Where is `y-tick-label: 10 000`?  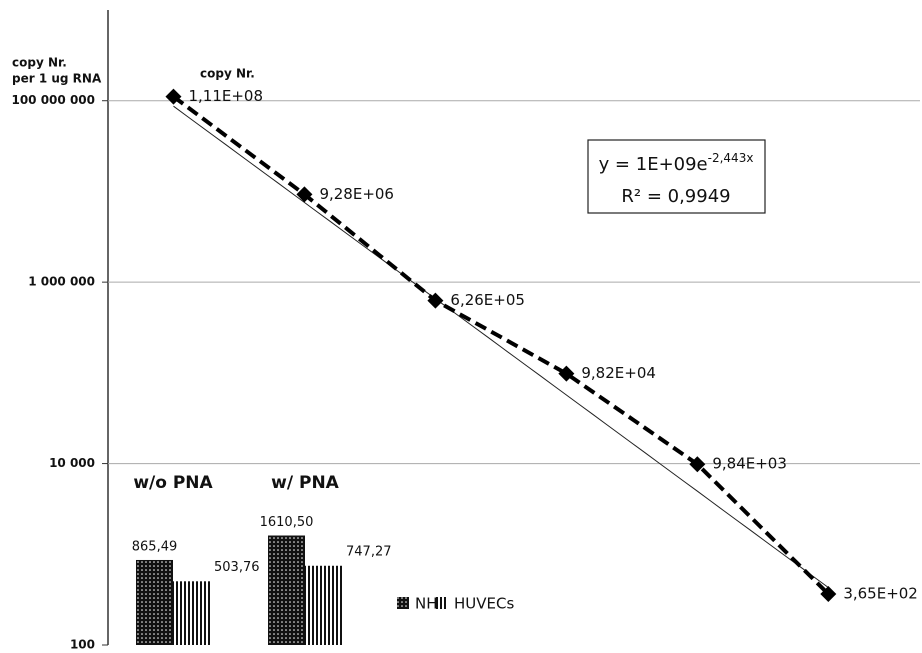
y-tick-label: 10 000 is located at coordinates (72, 463).